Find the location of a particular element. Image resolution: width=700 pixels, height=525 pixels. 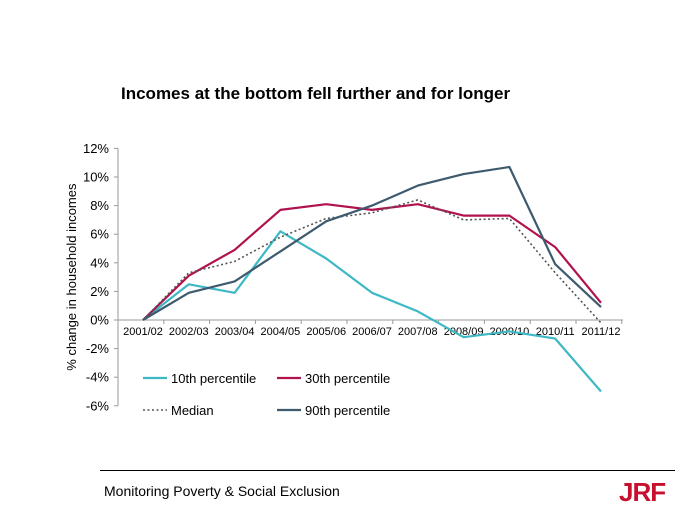

y-tick-label: 10% is located at coordinates (96, 177).